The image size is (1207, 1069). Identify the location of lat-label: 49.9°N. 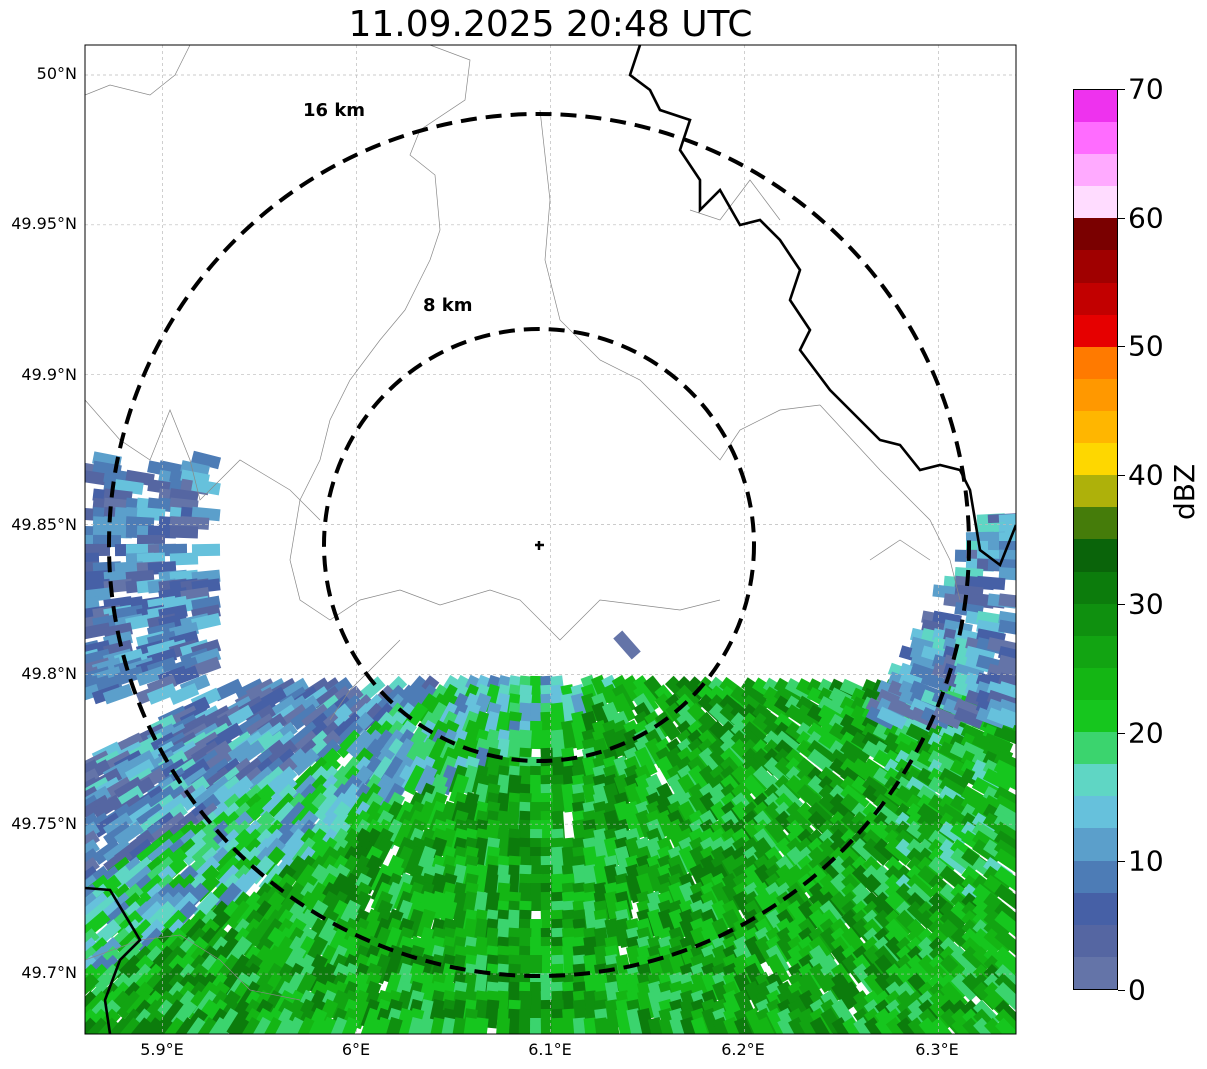
(49, 374).